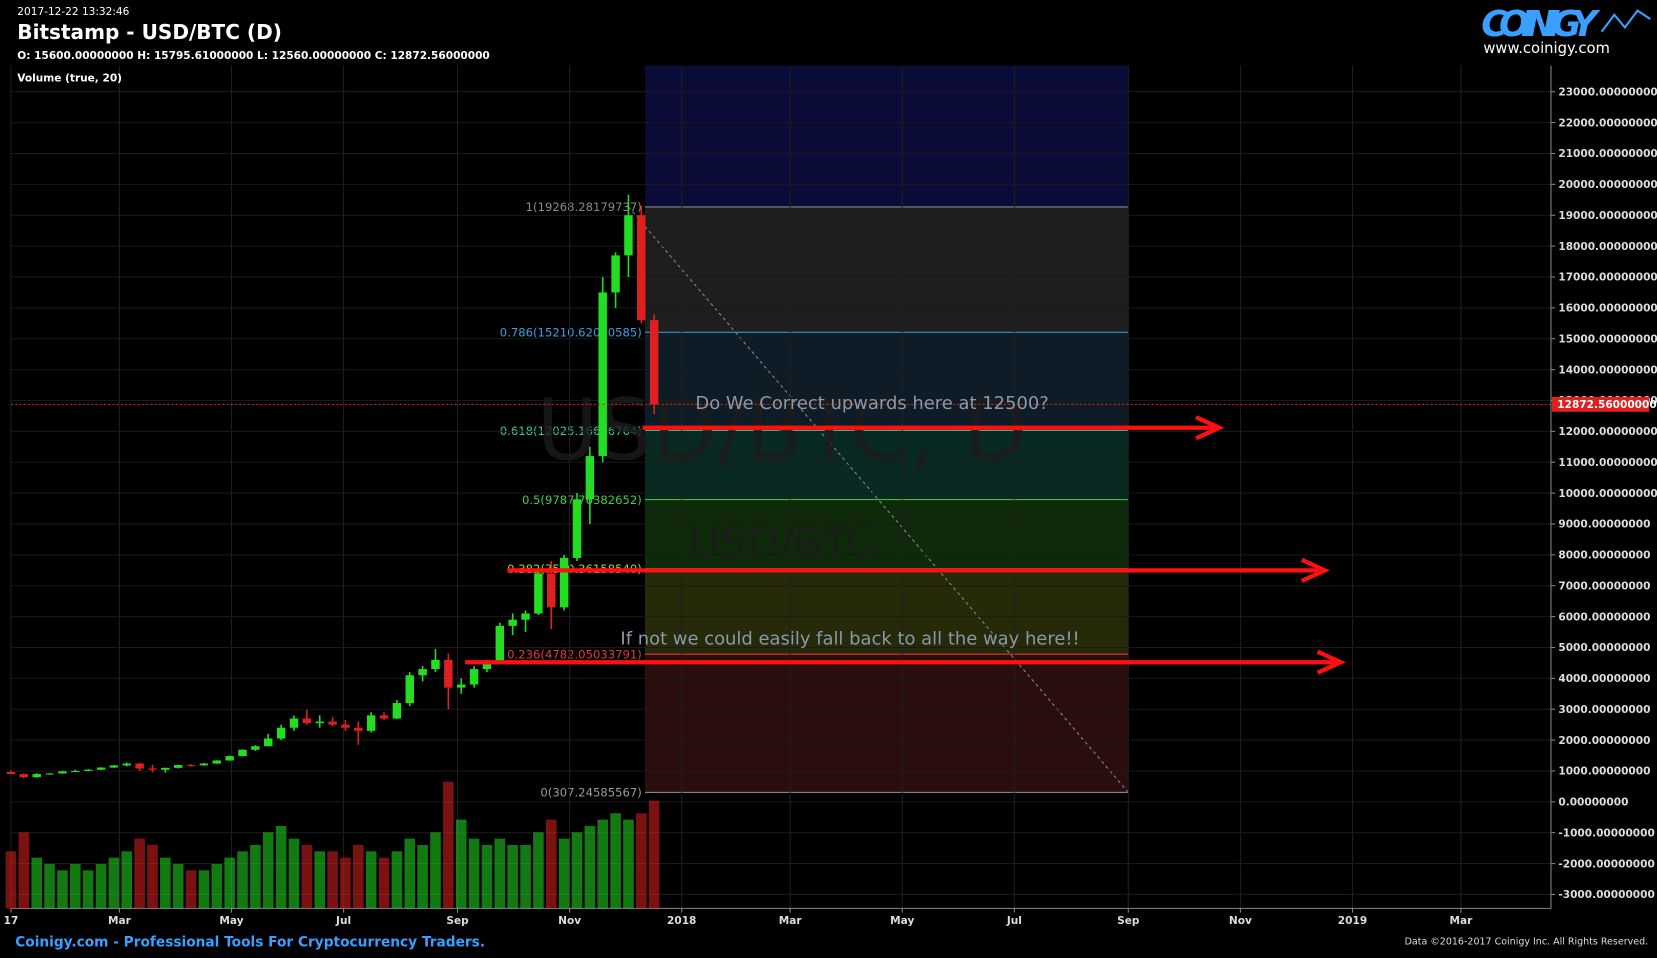  I want to click on logo: COINIGY, so click(1541, 24).